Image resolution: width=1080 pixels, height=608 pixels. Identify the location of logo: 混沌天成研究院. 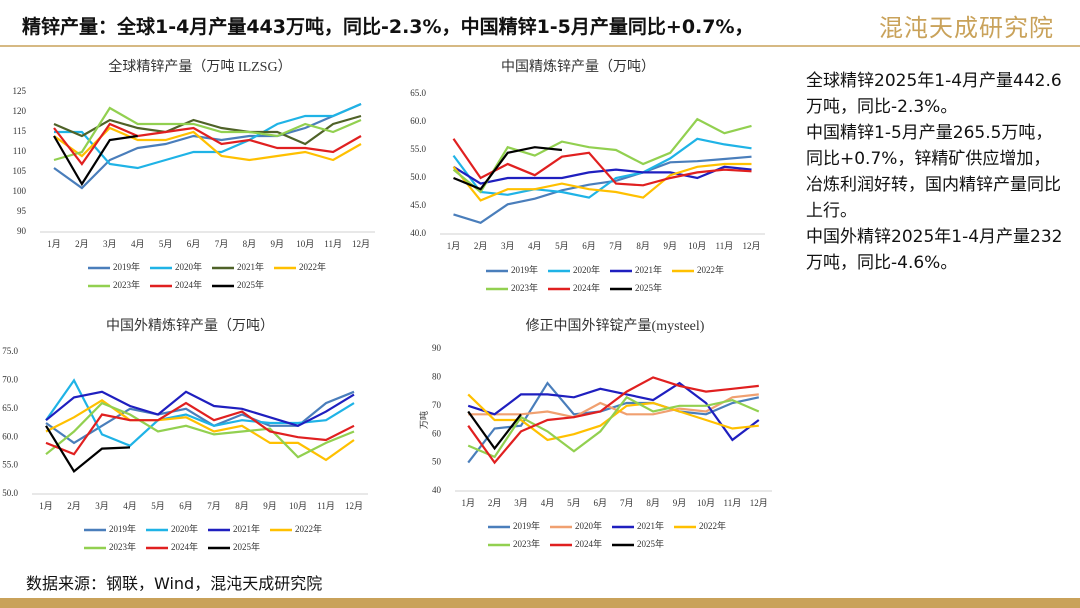
(966, 28).